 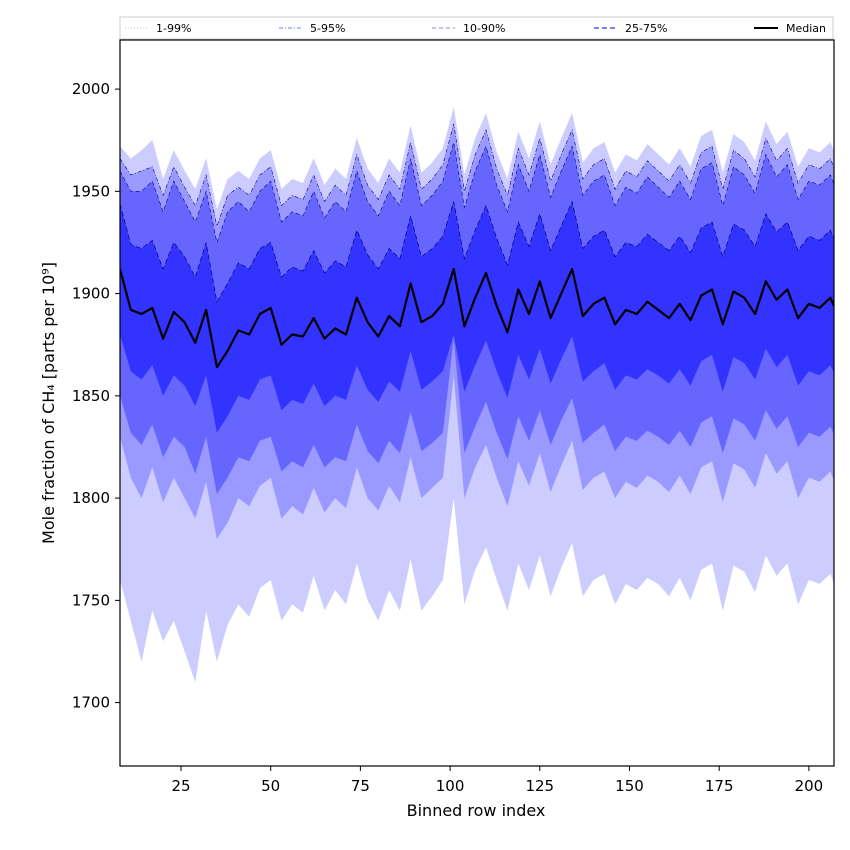 What do you see at coordinates (477, 251) in the screenshot?
I see `line-p75` at bounding box center [477, 251].